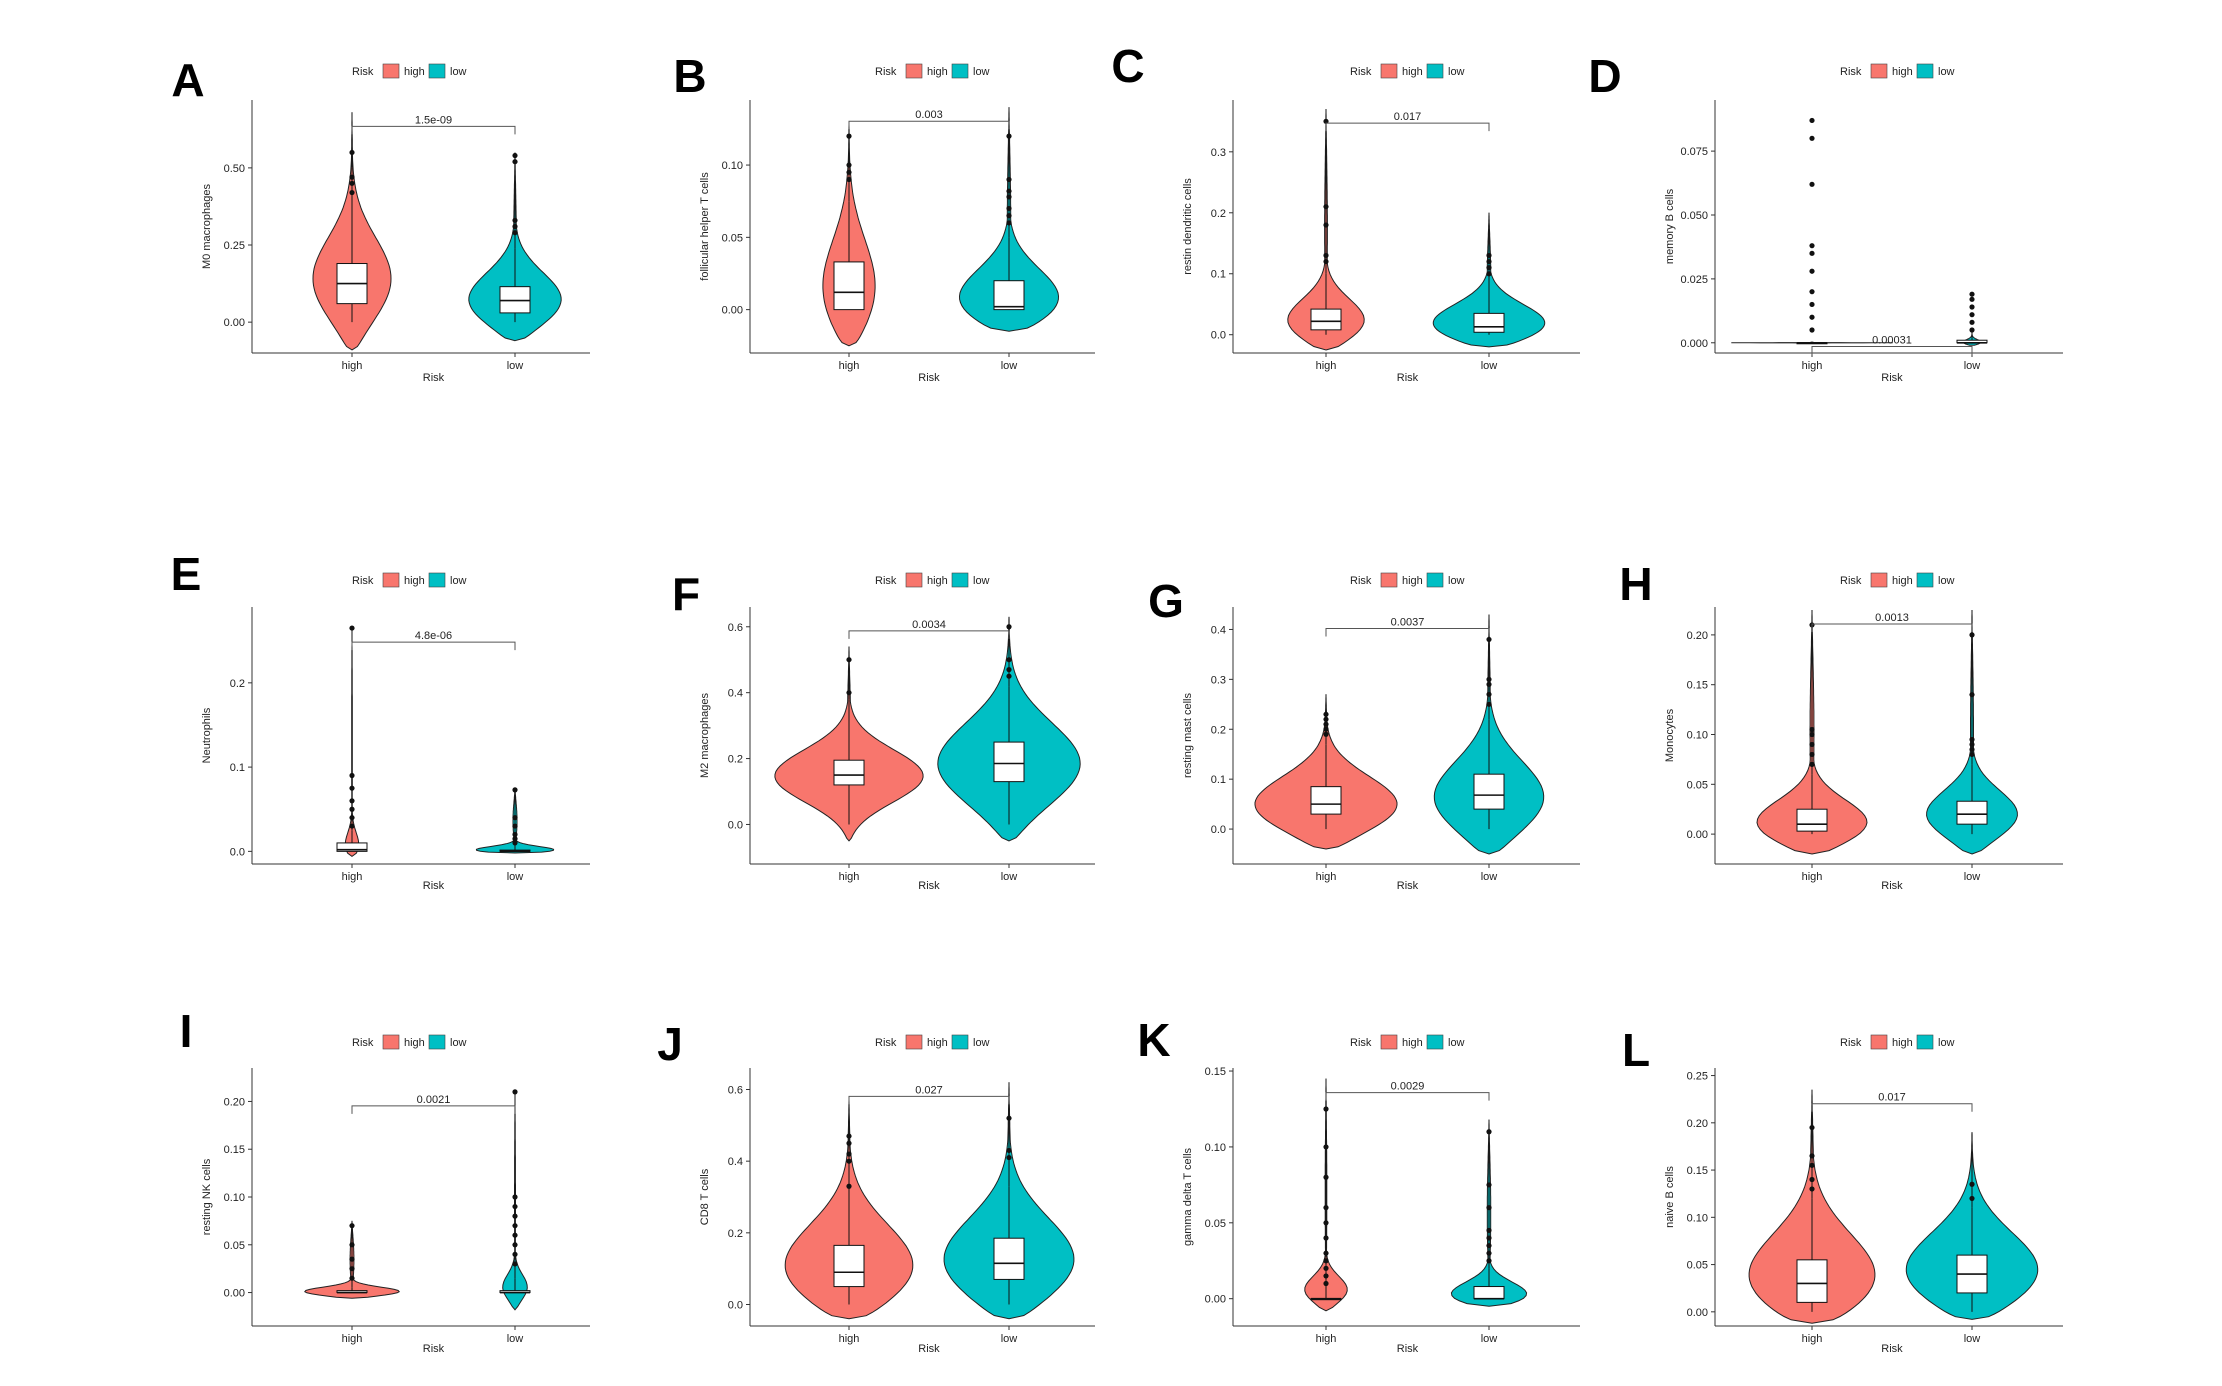 The image size is (2222, 1386). I want to click on pvalue-bracket: 0.0013, so click(1892, 622).